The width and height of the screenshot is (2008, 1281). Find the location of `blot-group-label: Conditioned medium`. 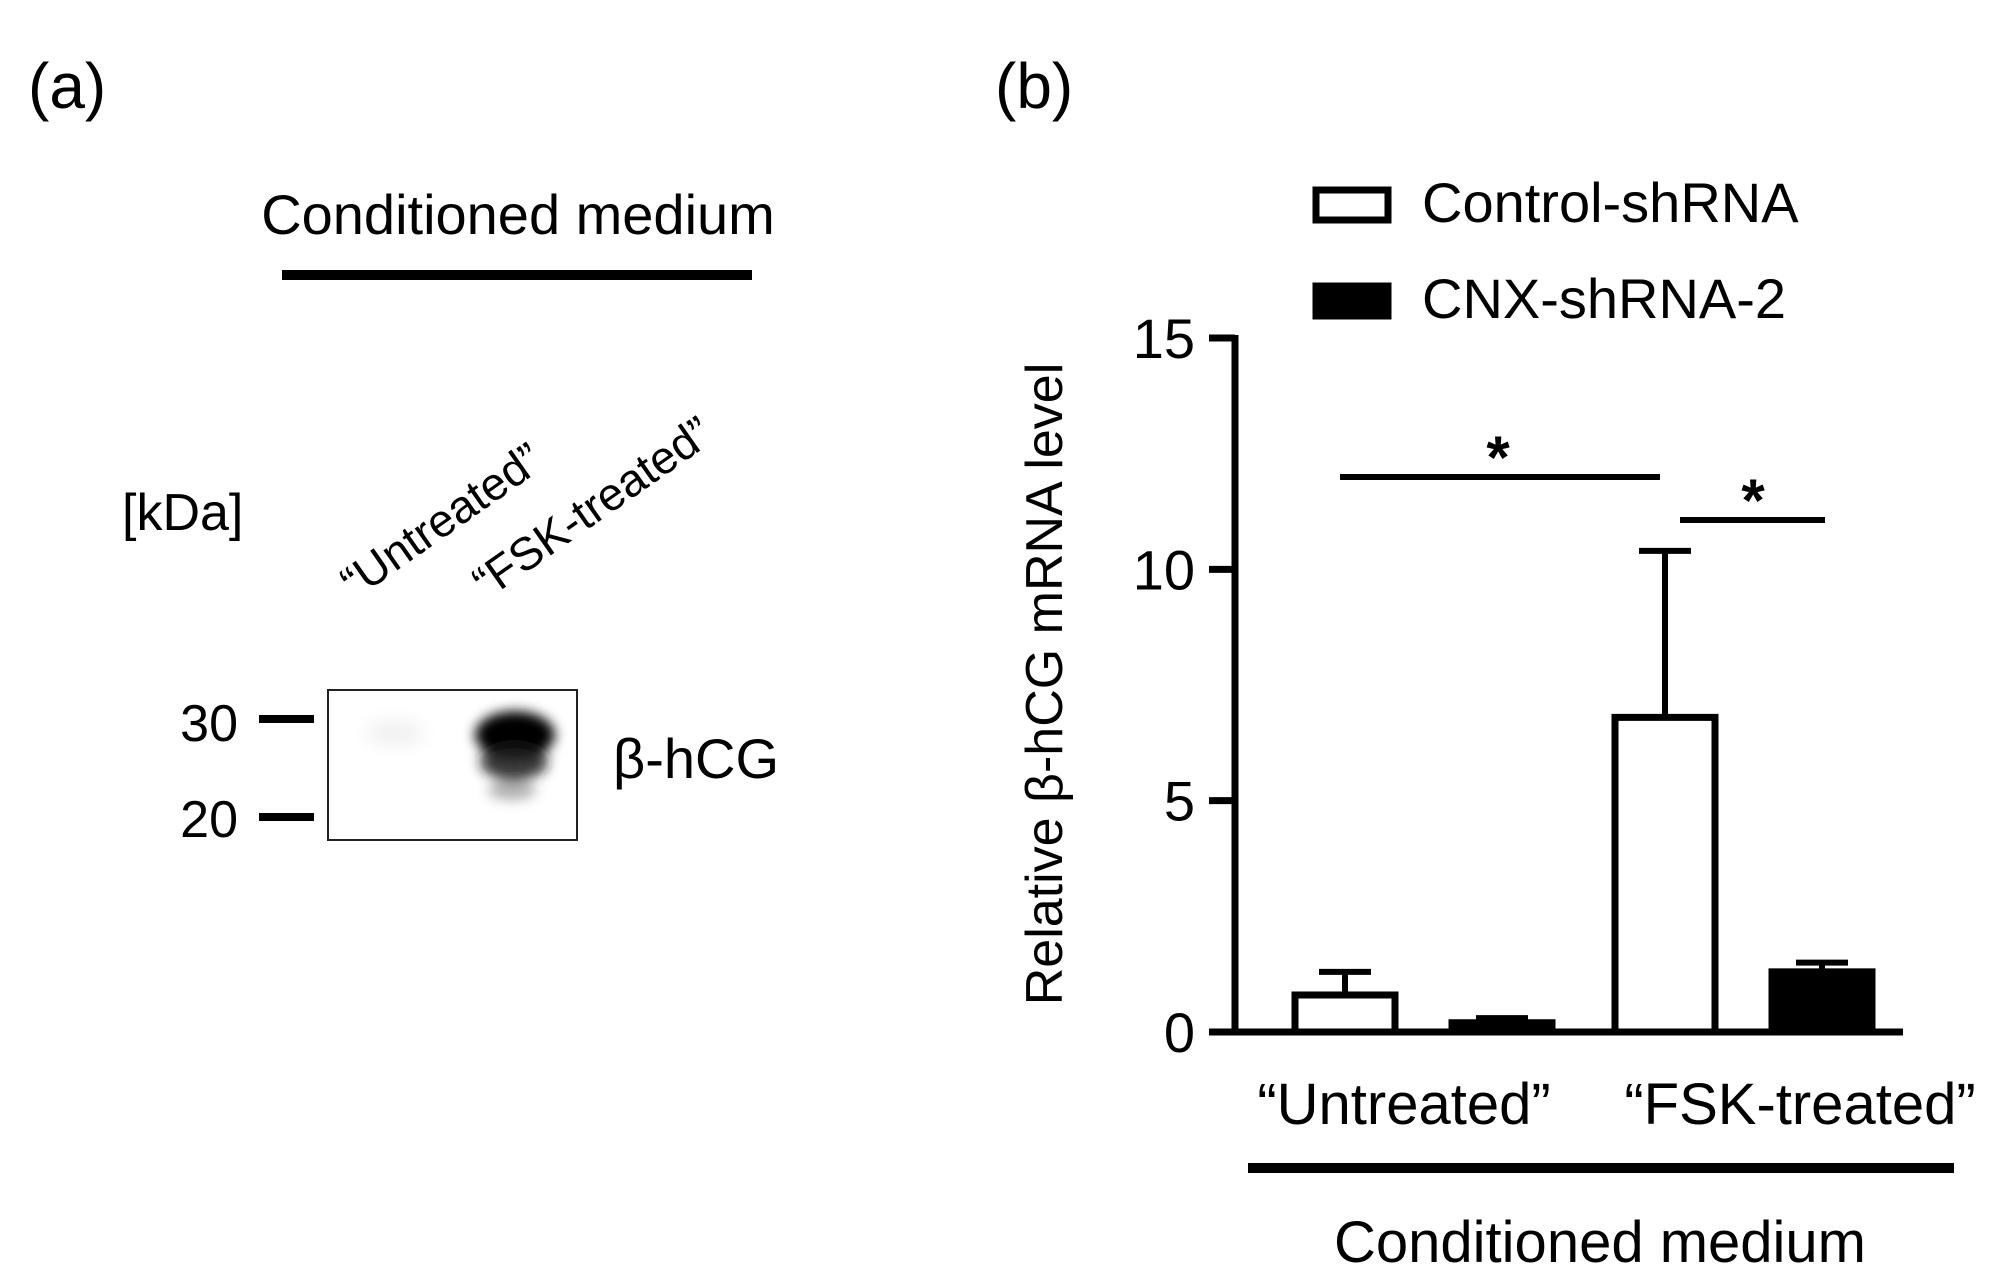

blot-group-label: Conditioned medium is located at coordinates (518, 214).